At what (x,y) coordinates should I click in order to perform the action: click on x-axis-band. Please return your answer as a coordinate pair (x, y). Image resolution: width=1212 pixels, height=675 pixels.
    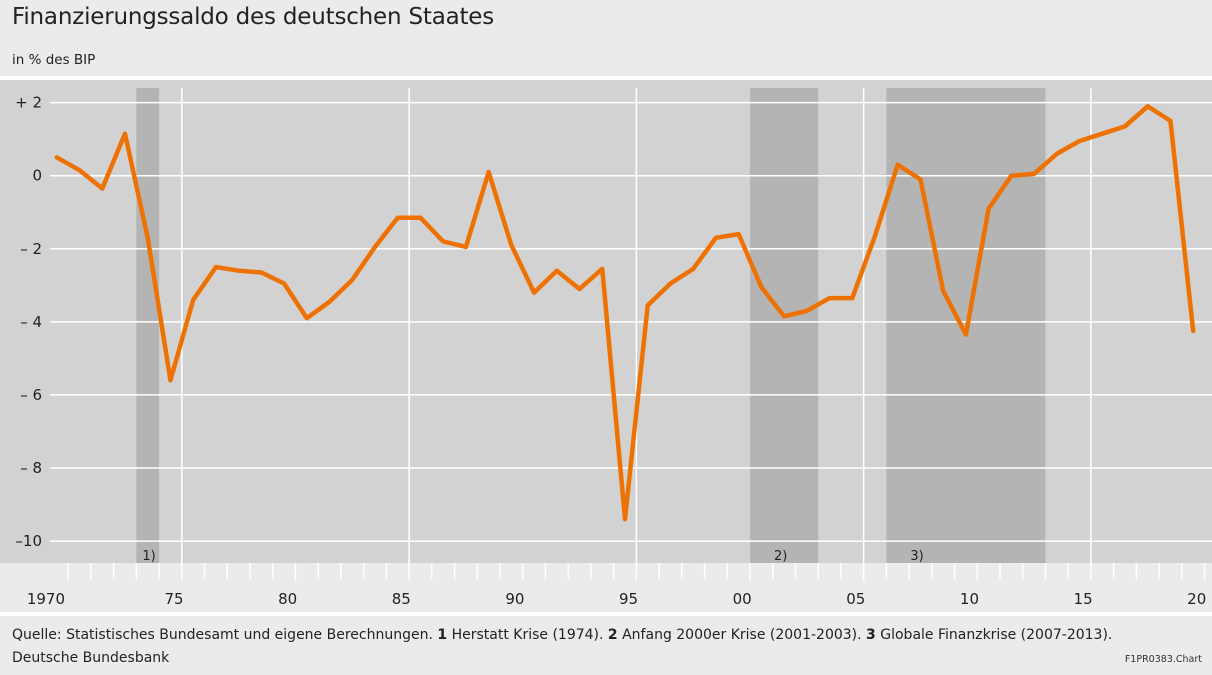
    Looking at the image, I should click on (606, 587).